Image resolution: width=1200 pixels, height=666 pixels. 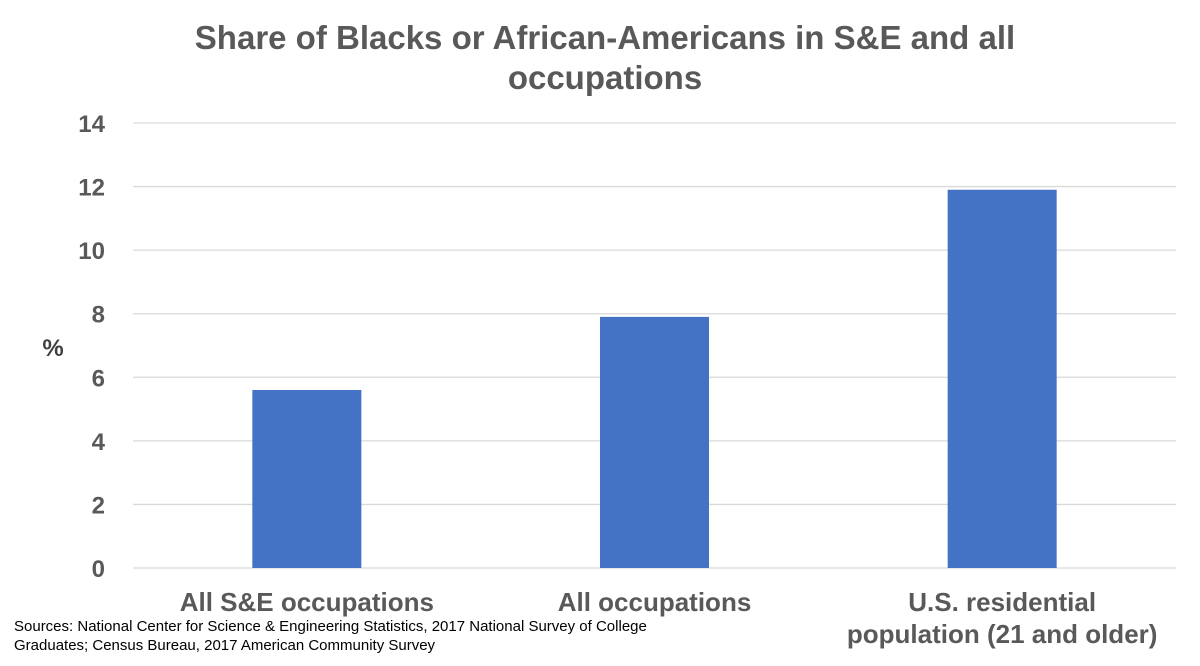 What do you see at coordinates (91, 347) in the screenshot?
I see `y-axis-ticks: 0 2 4 6 8 10 12 14` at bounding box center [91, 347].